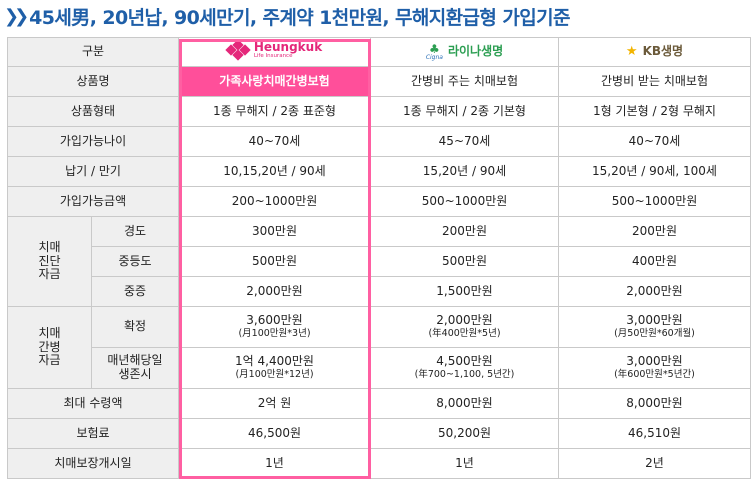 The width and height of the screenshot is (754, 482). I want to click on cigna-wordmark: Cigna, so click(434, 57).